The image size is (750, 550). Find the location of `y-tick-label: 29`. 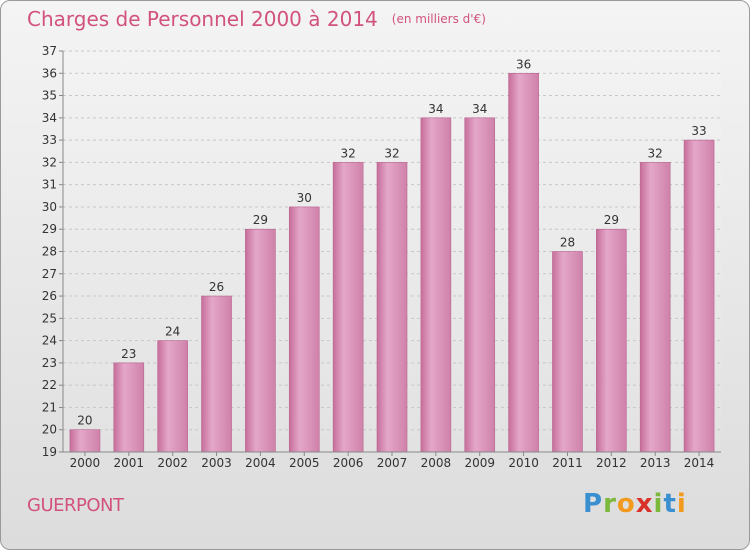

y-tick-label: 29 is located at coordinates (49, 229).